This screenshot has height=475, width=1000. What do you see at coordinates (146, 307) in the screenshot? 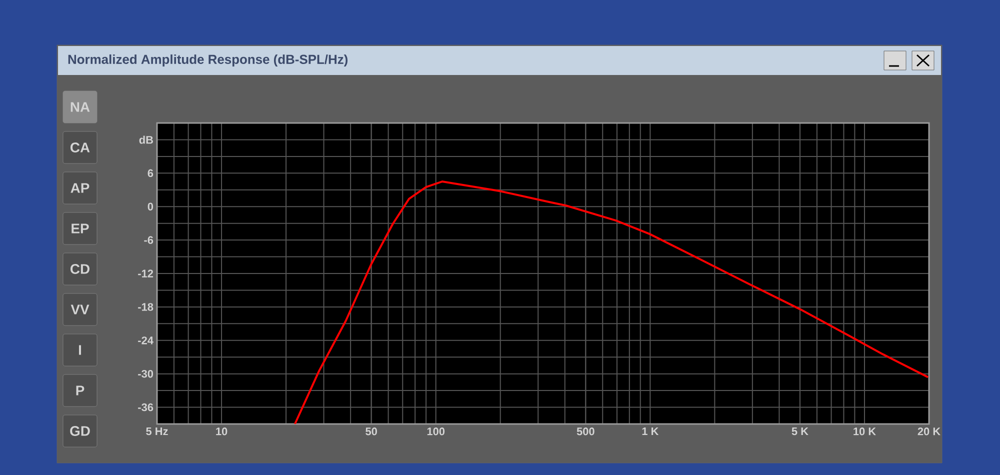
I see `y-tick-label: -18` at bounding box center [146, 307].